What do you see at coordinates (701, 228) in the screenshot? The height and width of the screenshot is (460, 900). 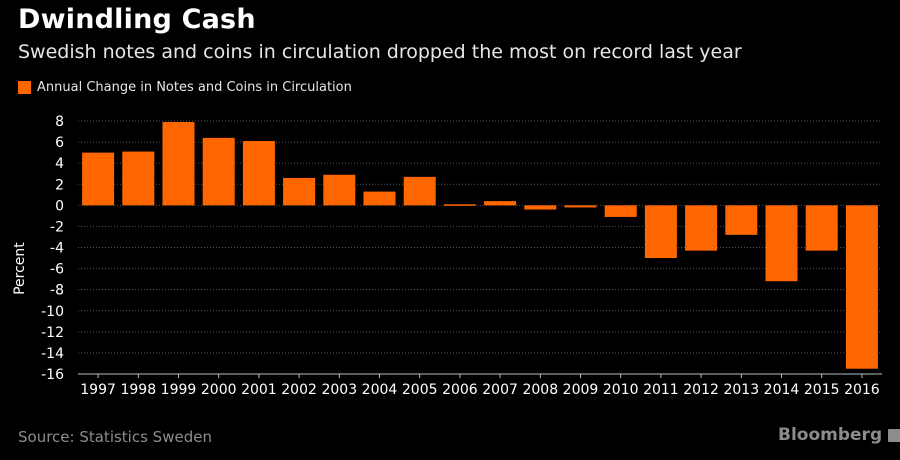 I see `bar-2012` at bounding box center [701, 228].